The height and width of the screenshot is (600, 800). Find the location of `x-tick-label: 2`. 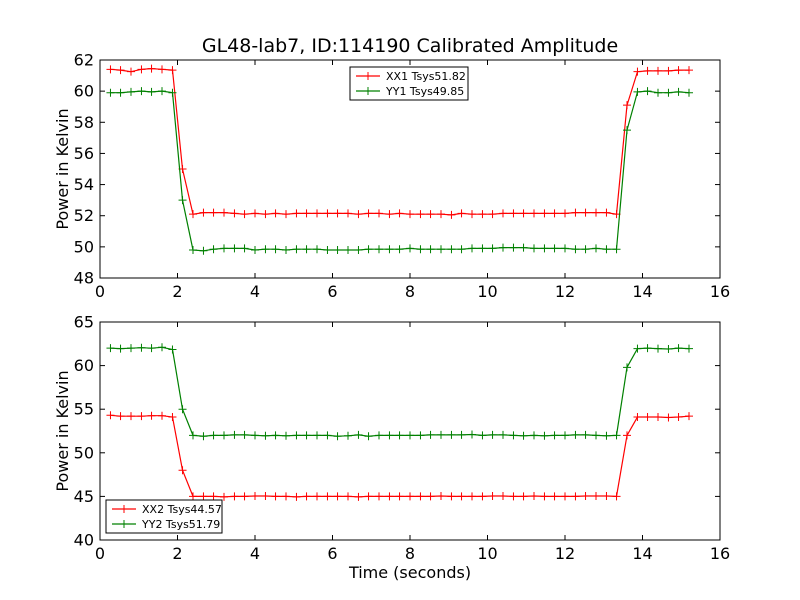

x-tick-label: 2 is located at coordinates (177, 553).